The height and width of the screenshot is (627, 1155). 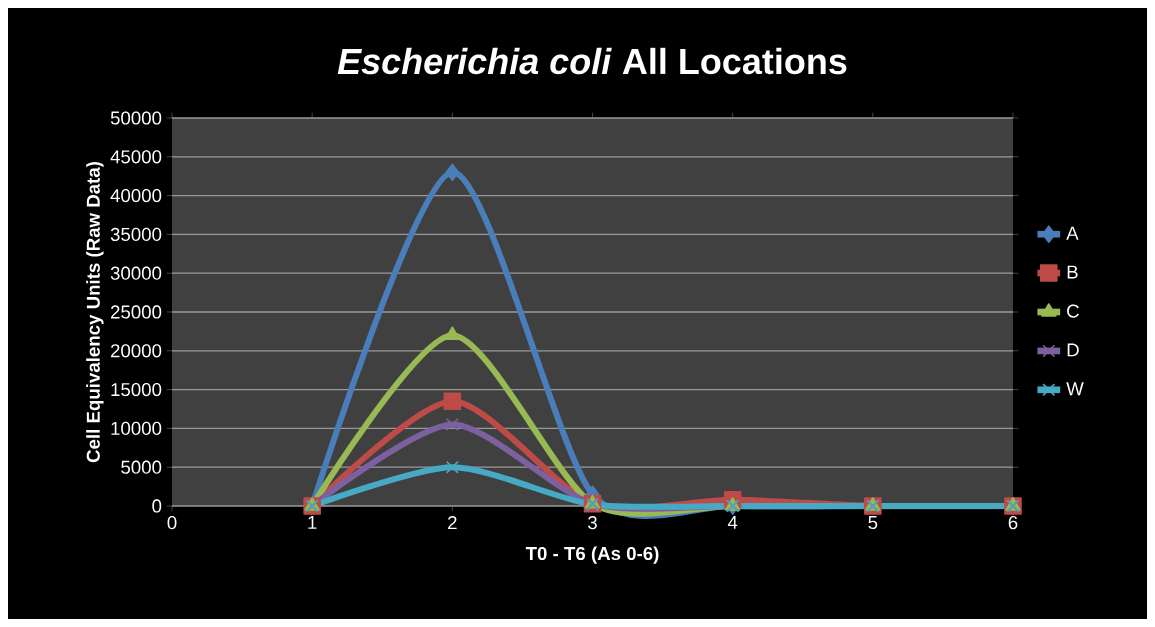 I want to click on chart-title: Escherichia coli All Locations, so click(x=592, y=61).